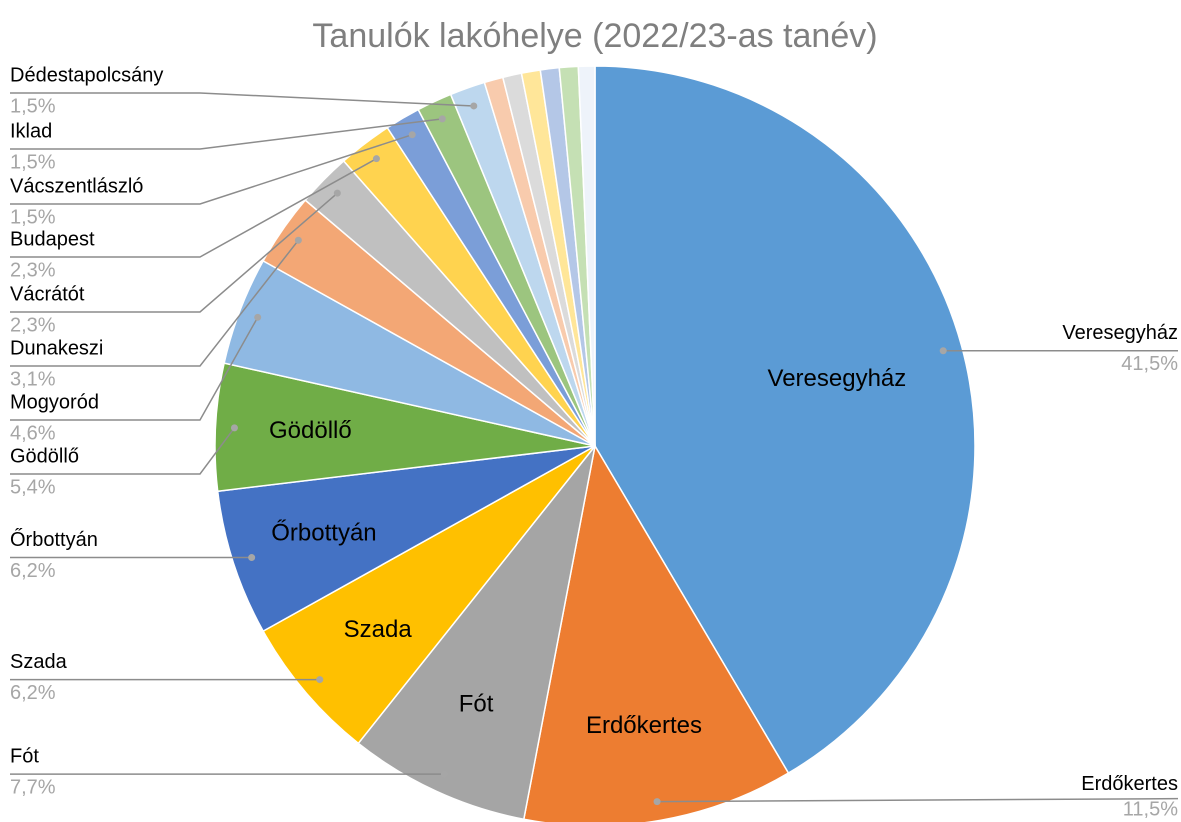  What do you see at coordinates (31, 131) in the screenshot?
I see `category-label: Iklad` at bounding box center [31, 131].